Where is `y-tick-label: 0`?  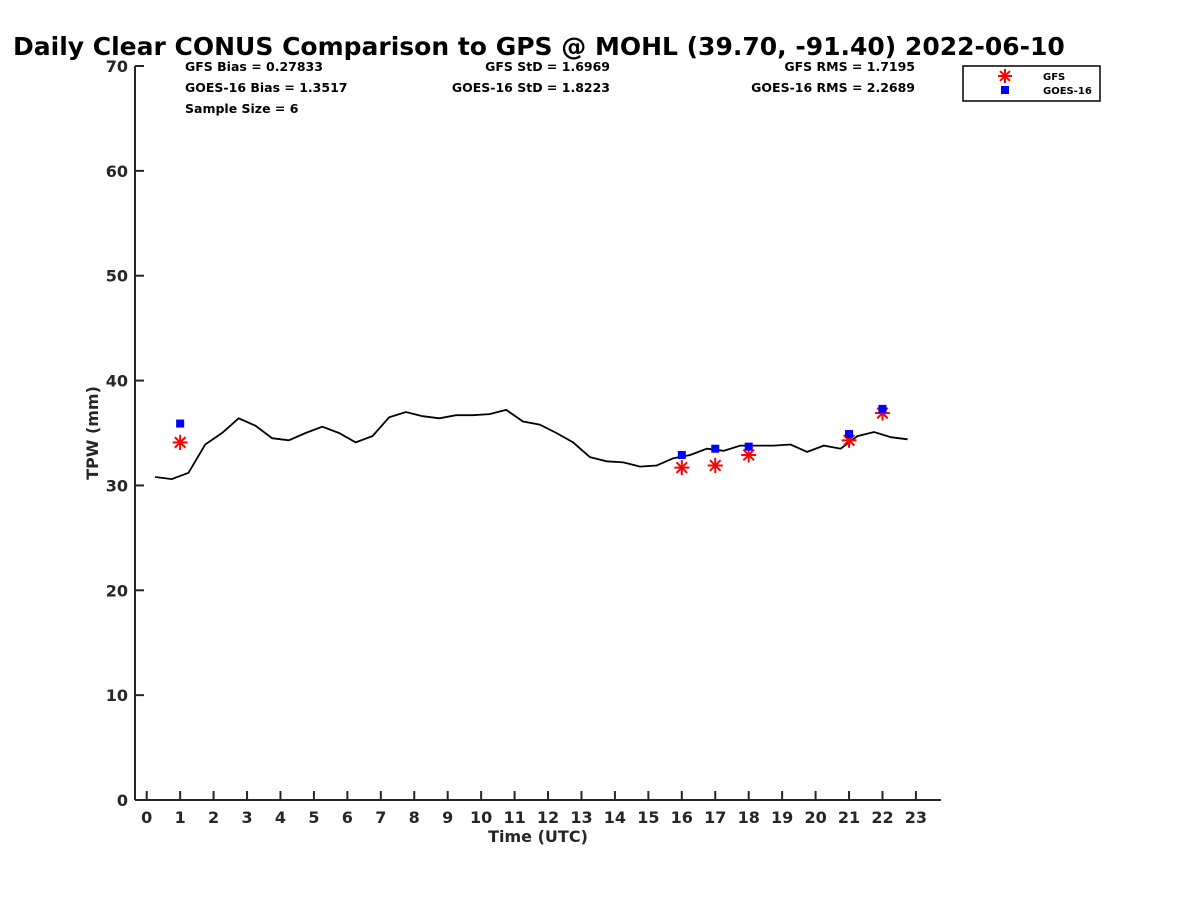
y-tick-label: 0 is located at coordinates (122, 800).